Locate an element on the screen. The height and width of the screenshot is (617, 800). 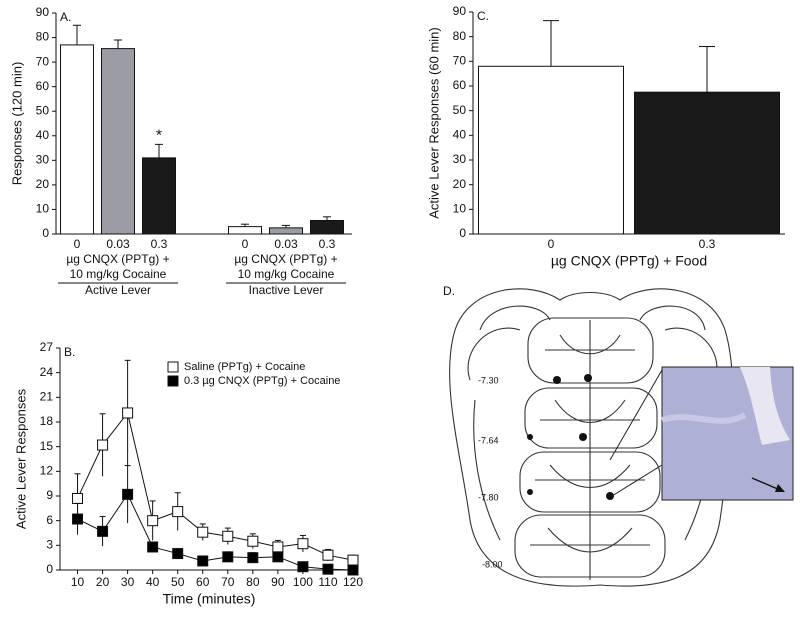
y-tick-label: 9 is located at coordinates (49, 495).